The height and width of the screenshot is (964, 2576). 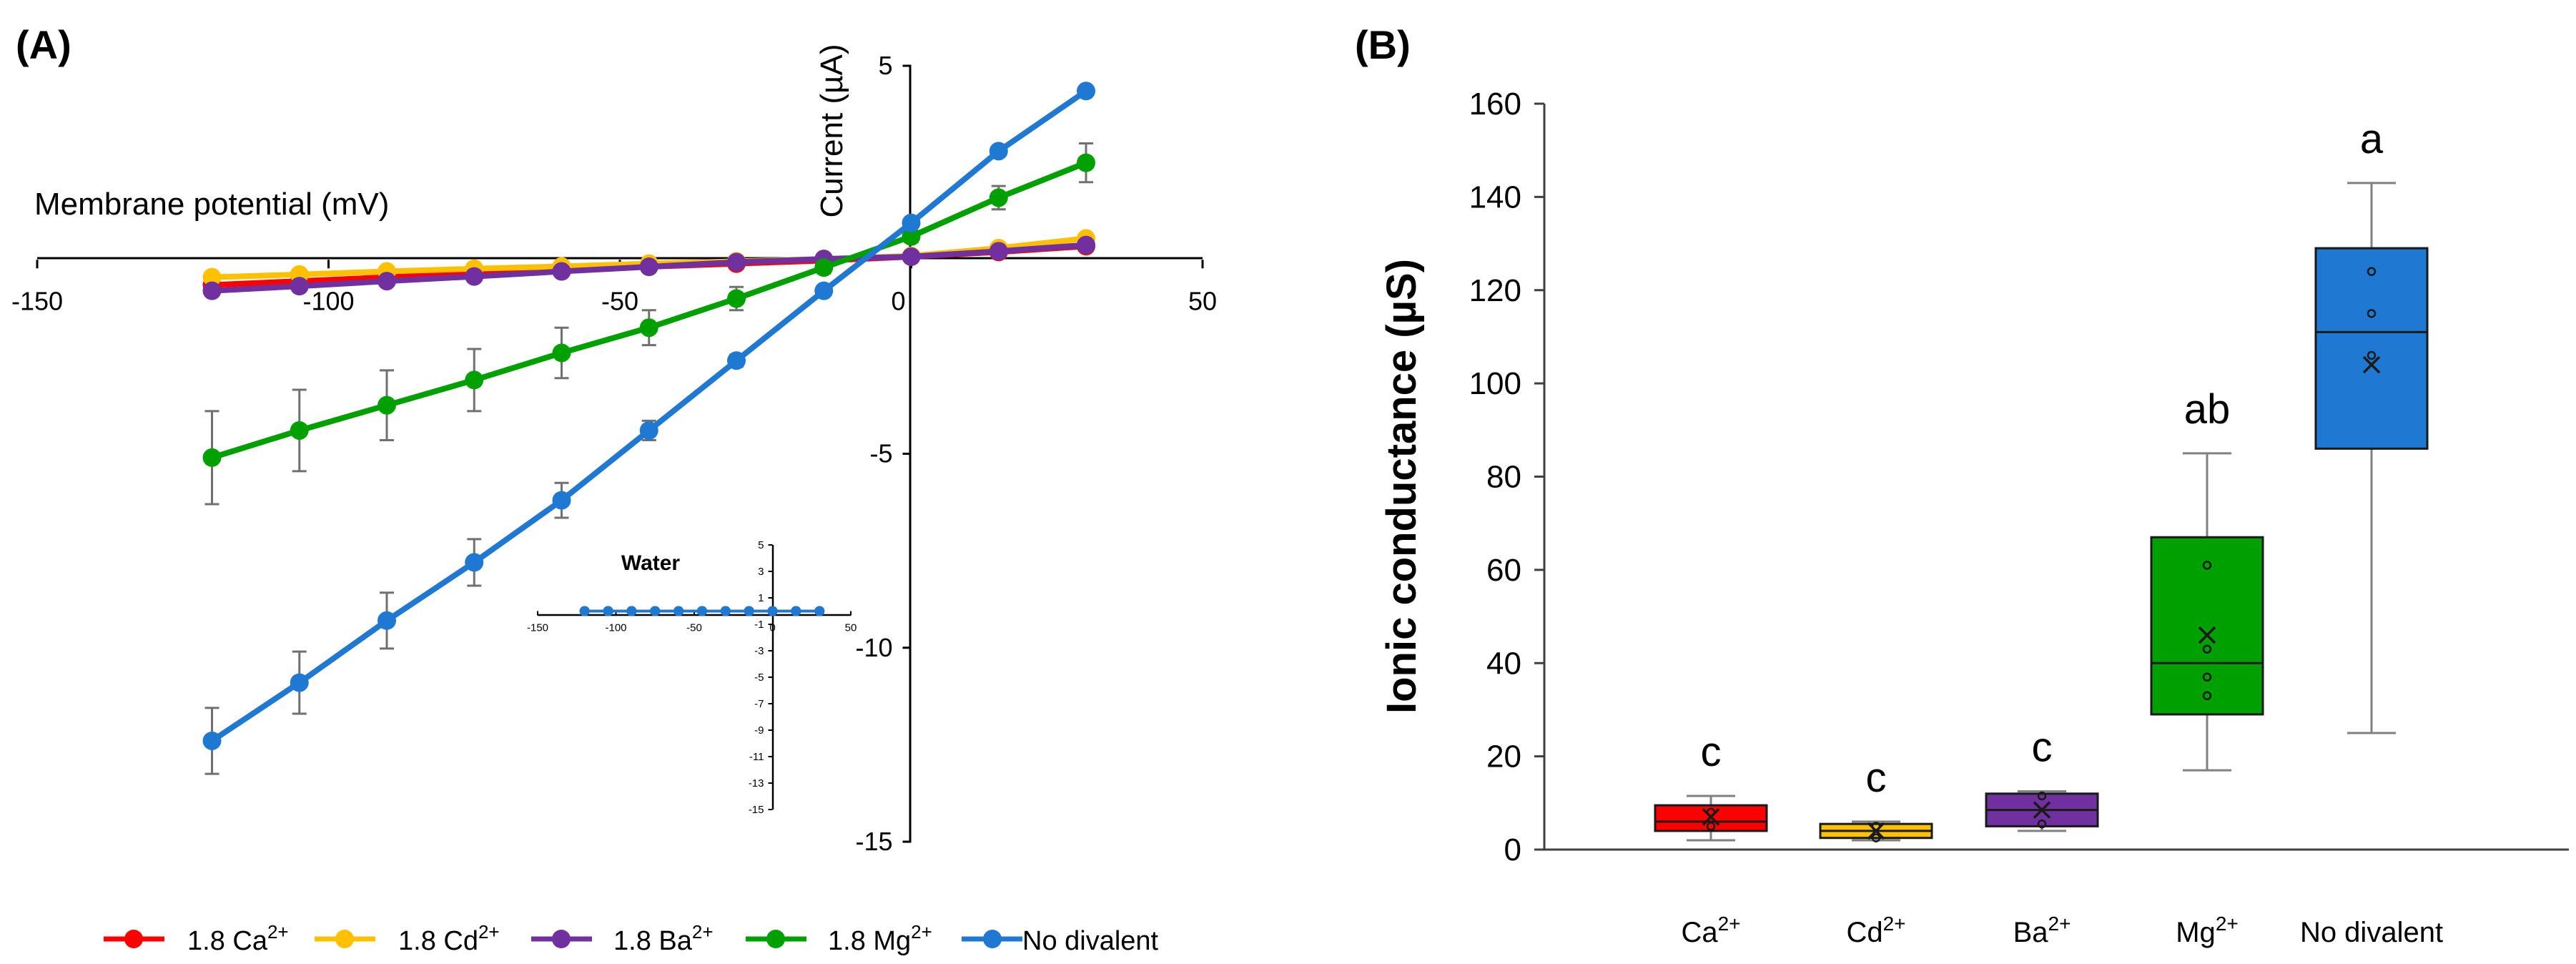 What do you see at coordinates (1699, 932) in the screenshot?
I see `x-tick-label-base: Ca` at bounding box center [1699, 932].